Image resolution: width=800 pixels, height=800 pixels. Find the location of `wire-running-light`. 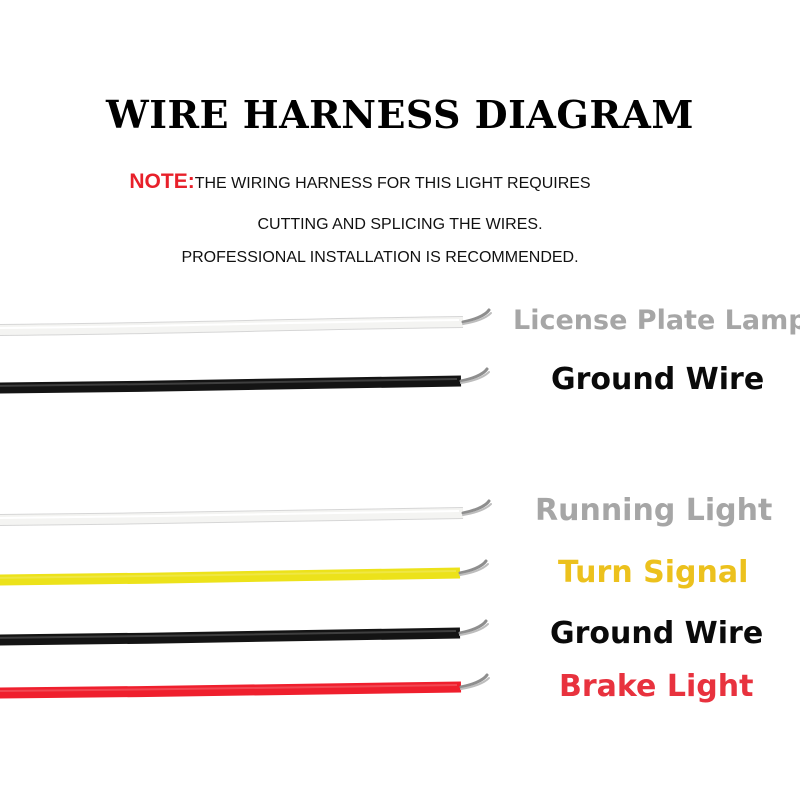

wire-running-light is located at coordinates (246, 512).